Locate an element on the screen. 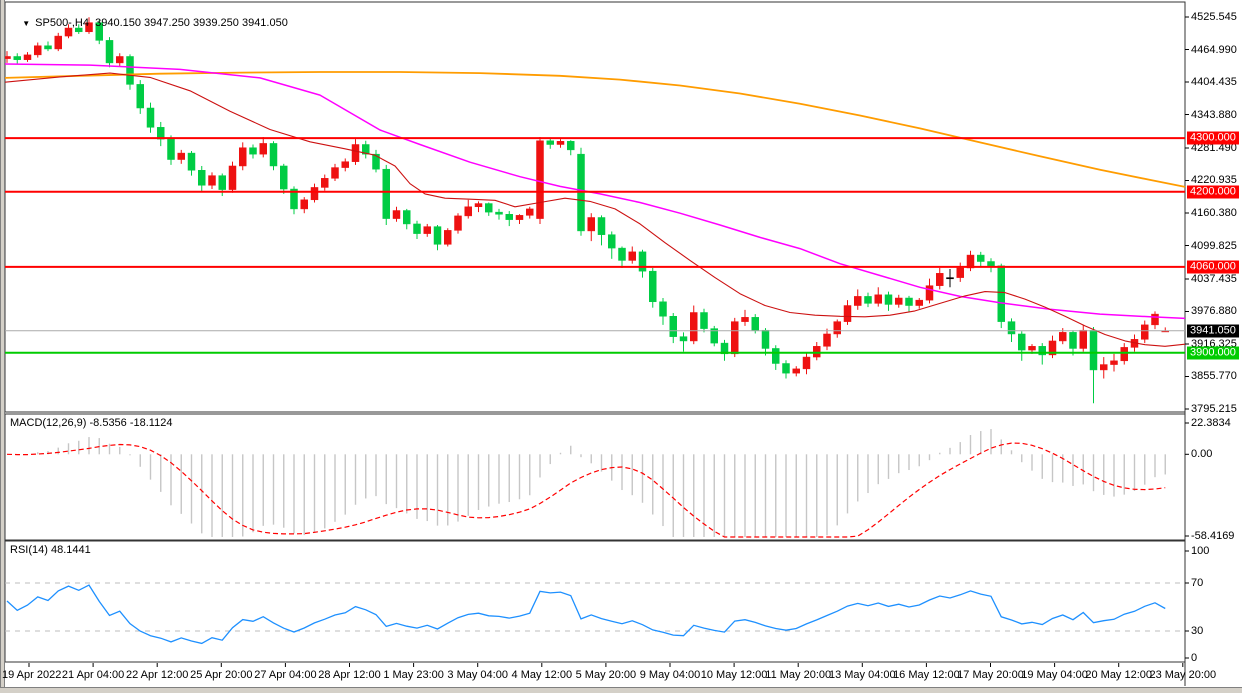 This screenshot has height=693, width=1242. ohlc-close: 3941.050 is located at coordinates (264, 23).